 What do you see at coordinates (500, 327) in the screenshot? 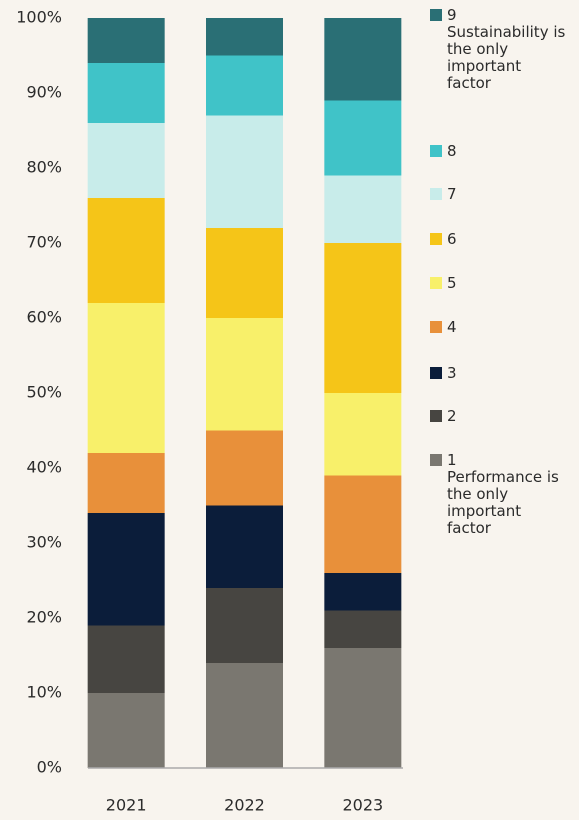
I see `legend-item: 4` at bounding box center [500, 327].